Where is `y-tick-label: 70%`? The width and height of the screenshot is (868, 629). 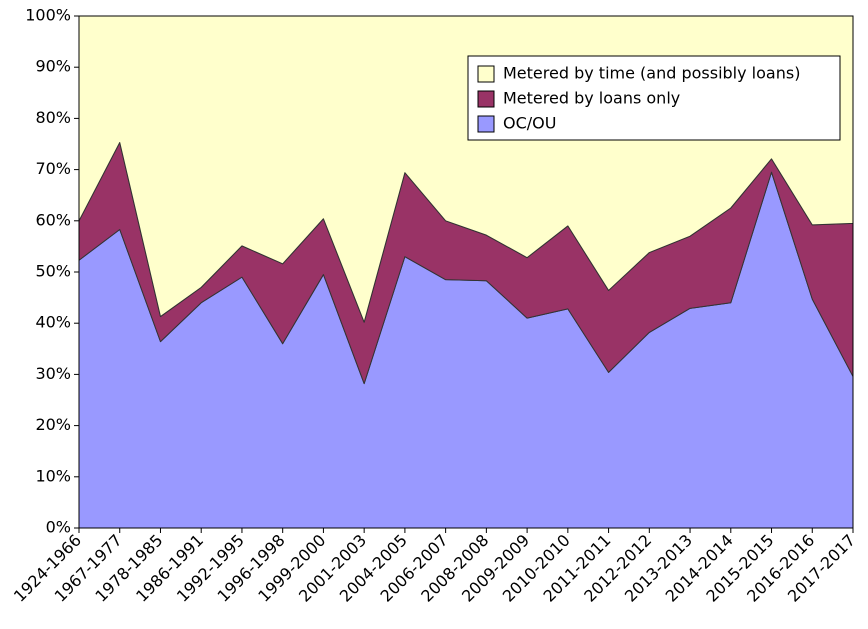
y-tick-label: 70% is located at coordinates (53, 168).